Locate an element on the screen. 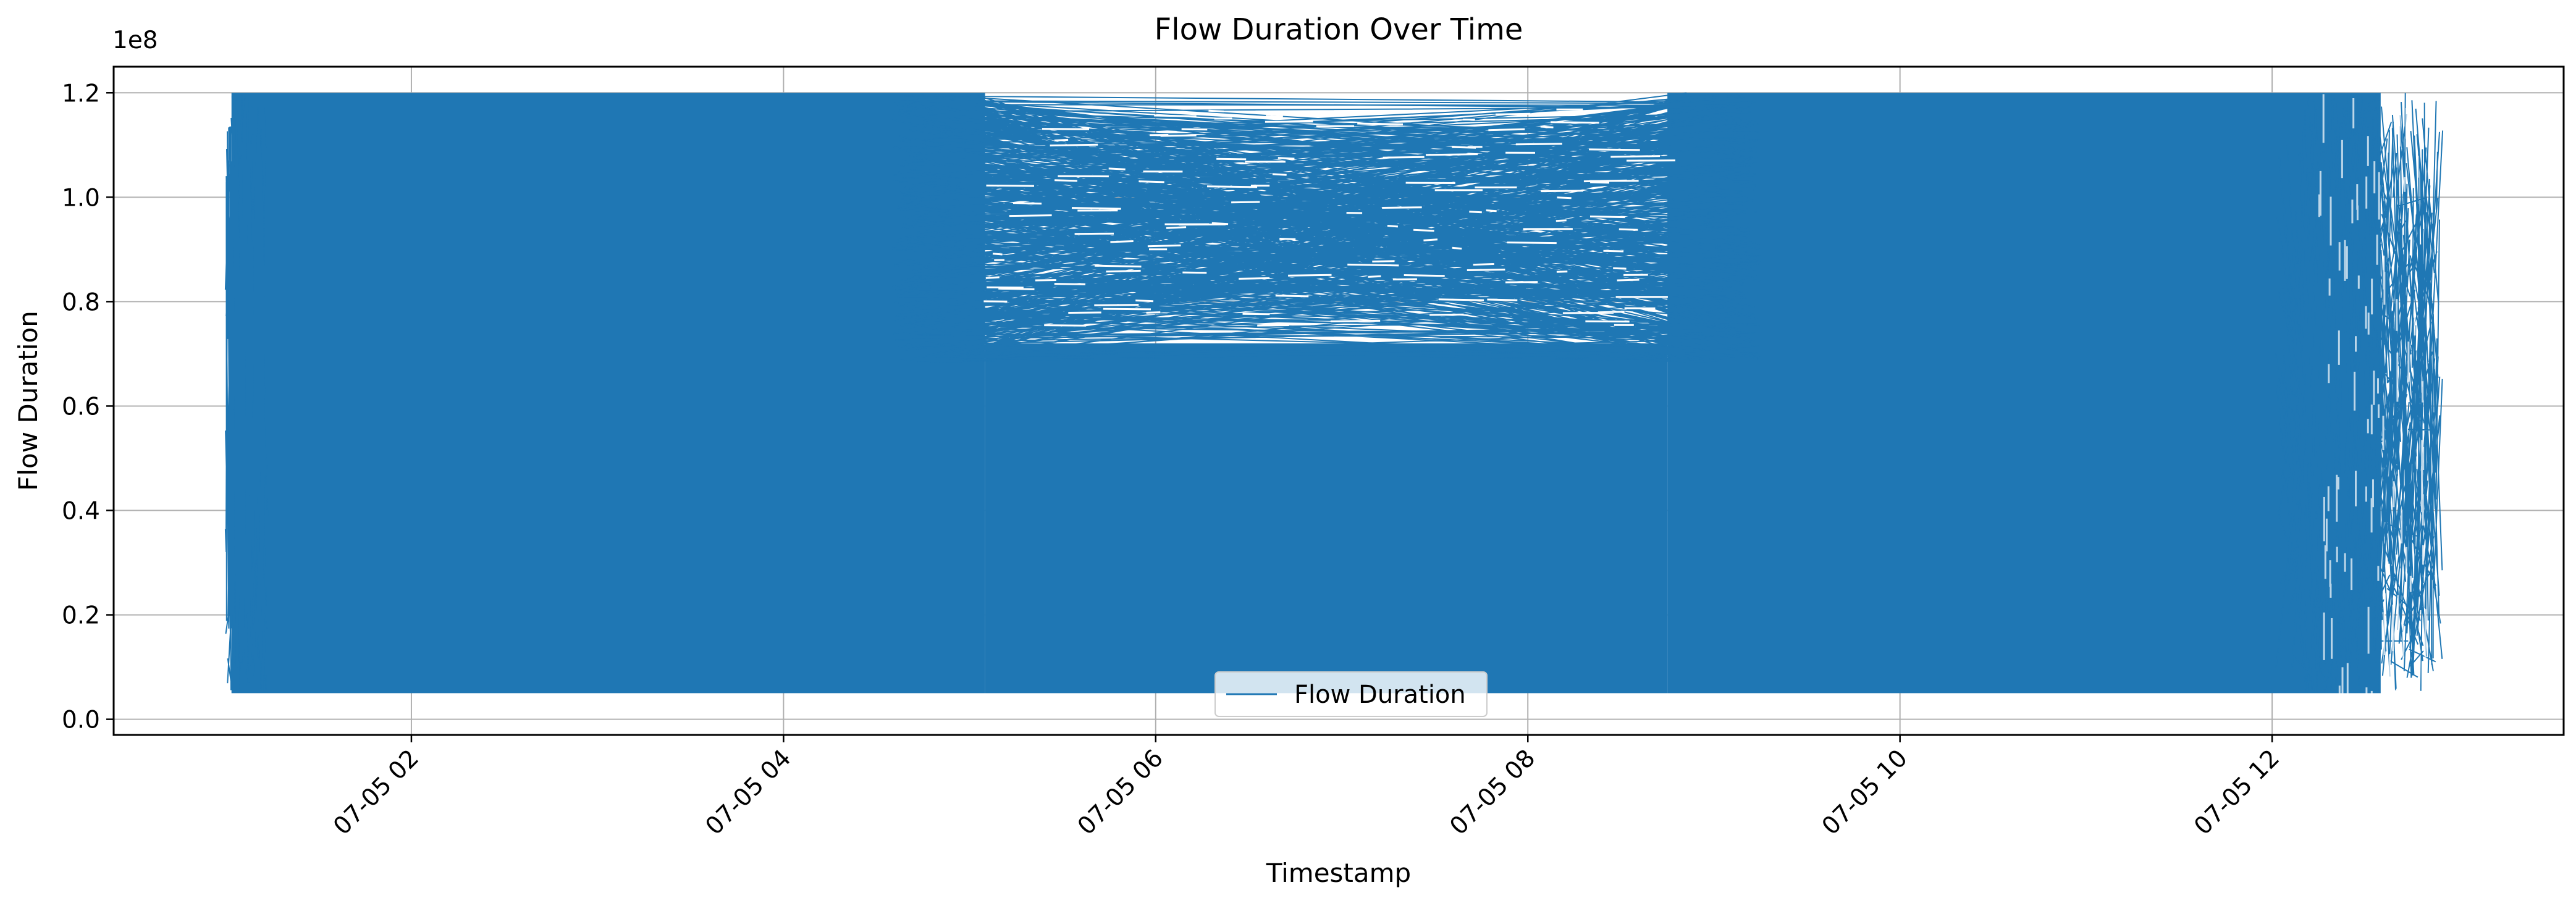  x-axis-label: Timestamp is located at coordinates (1338, 873).